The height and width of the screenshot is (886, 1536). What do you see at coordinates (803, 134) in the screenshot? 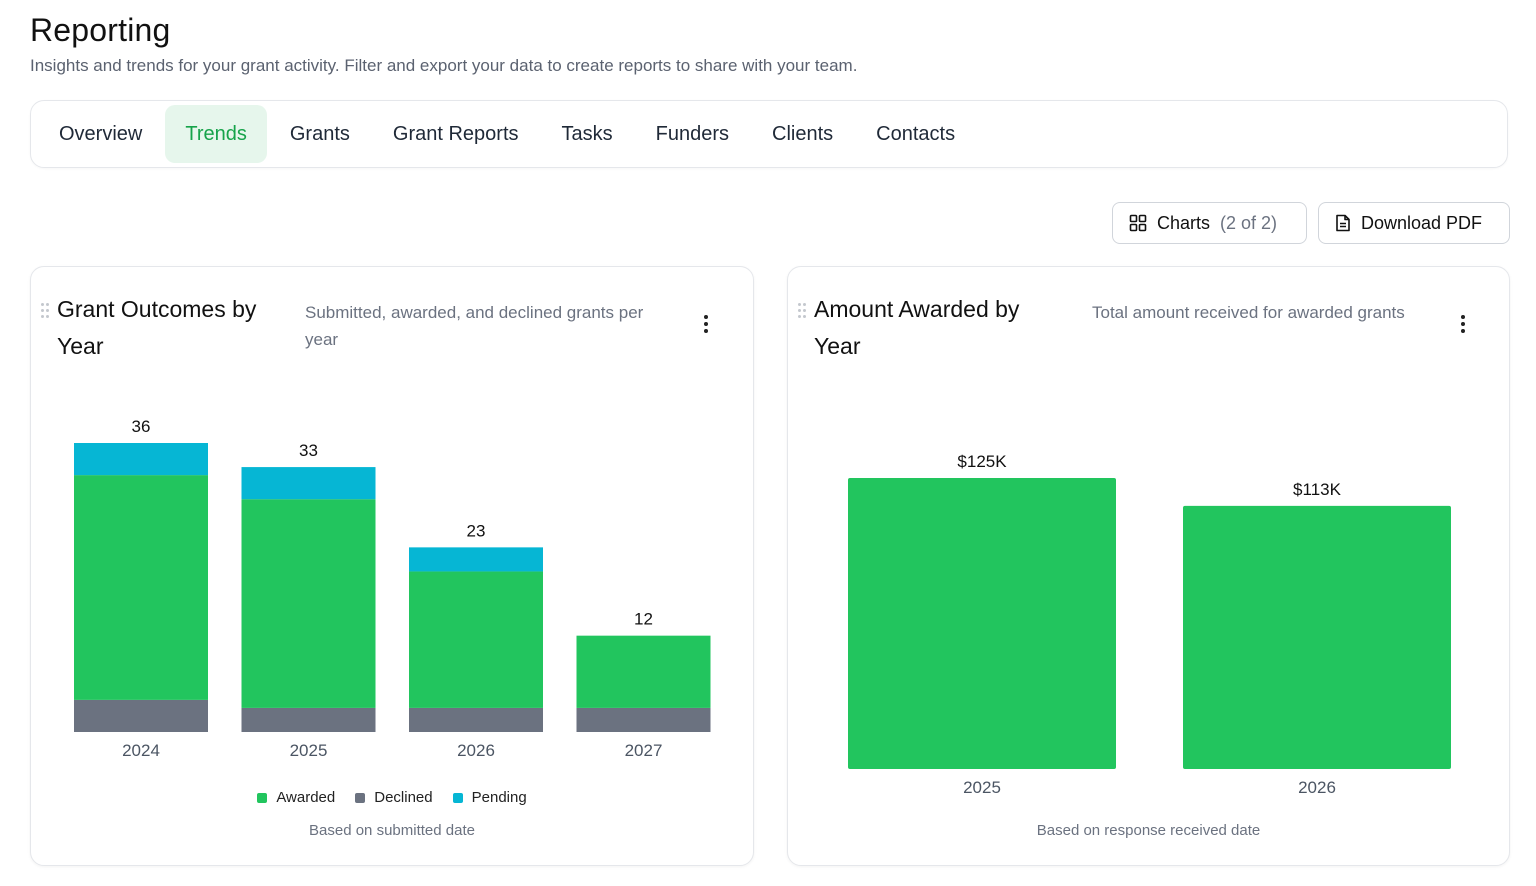
I see `tab-clients: Clients` at bounding box center [803, 134].